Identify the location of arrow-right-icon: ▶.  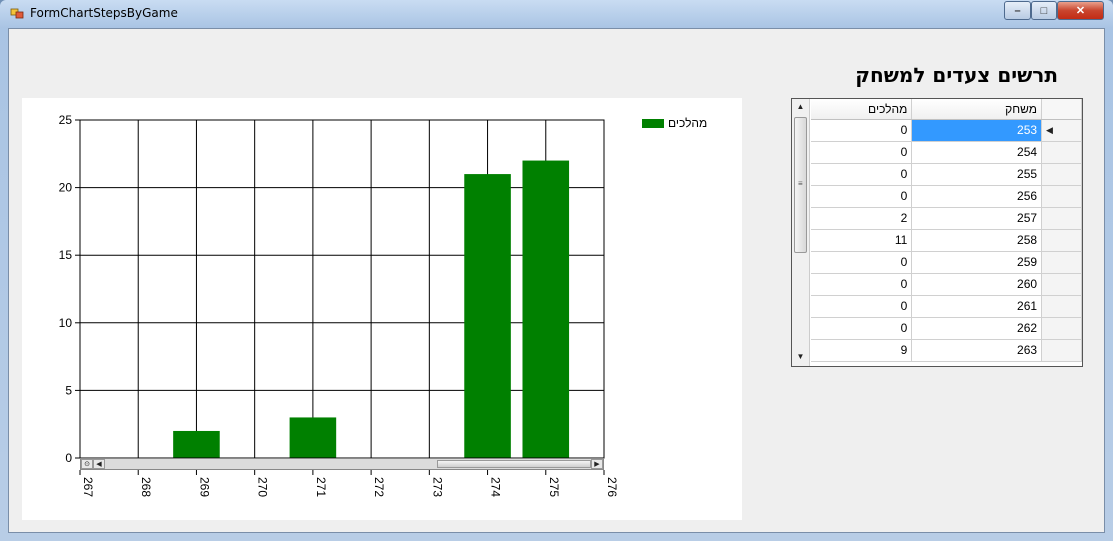
(597, 464).